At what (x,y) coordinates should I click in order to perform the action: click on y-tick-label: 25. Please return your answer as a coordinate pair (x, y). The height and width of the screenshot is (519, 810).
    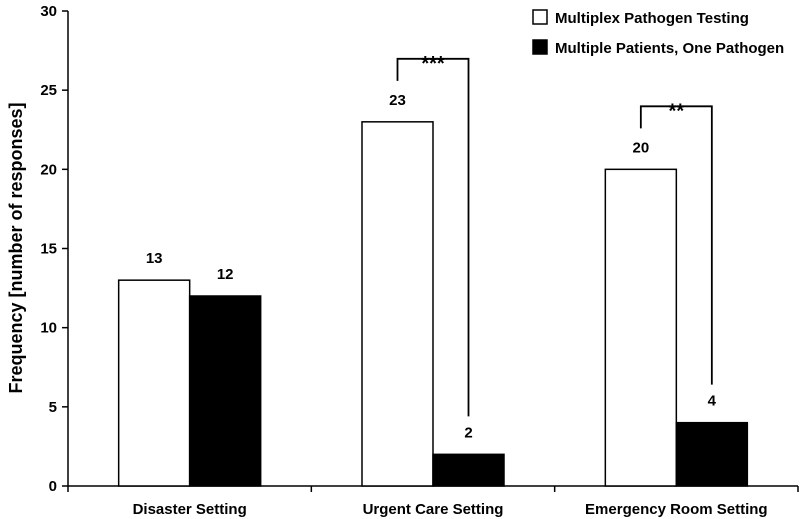
    Looking at the image, I should click on (48, 90).